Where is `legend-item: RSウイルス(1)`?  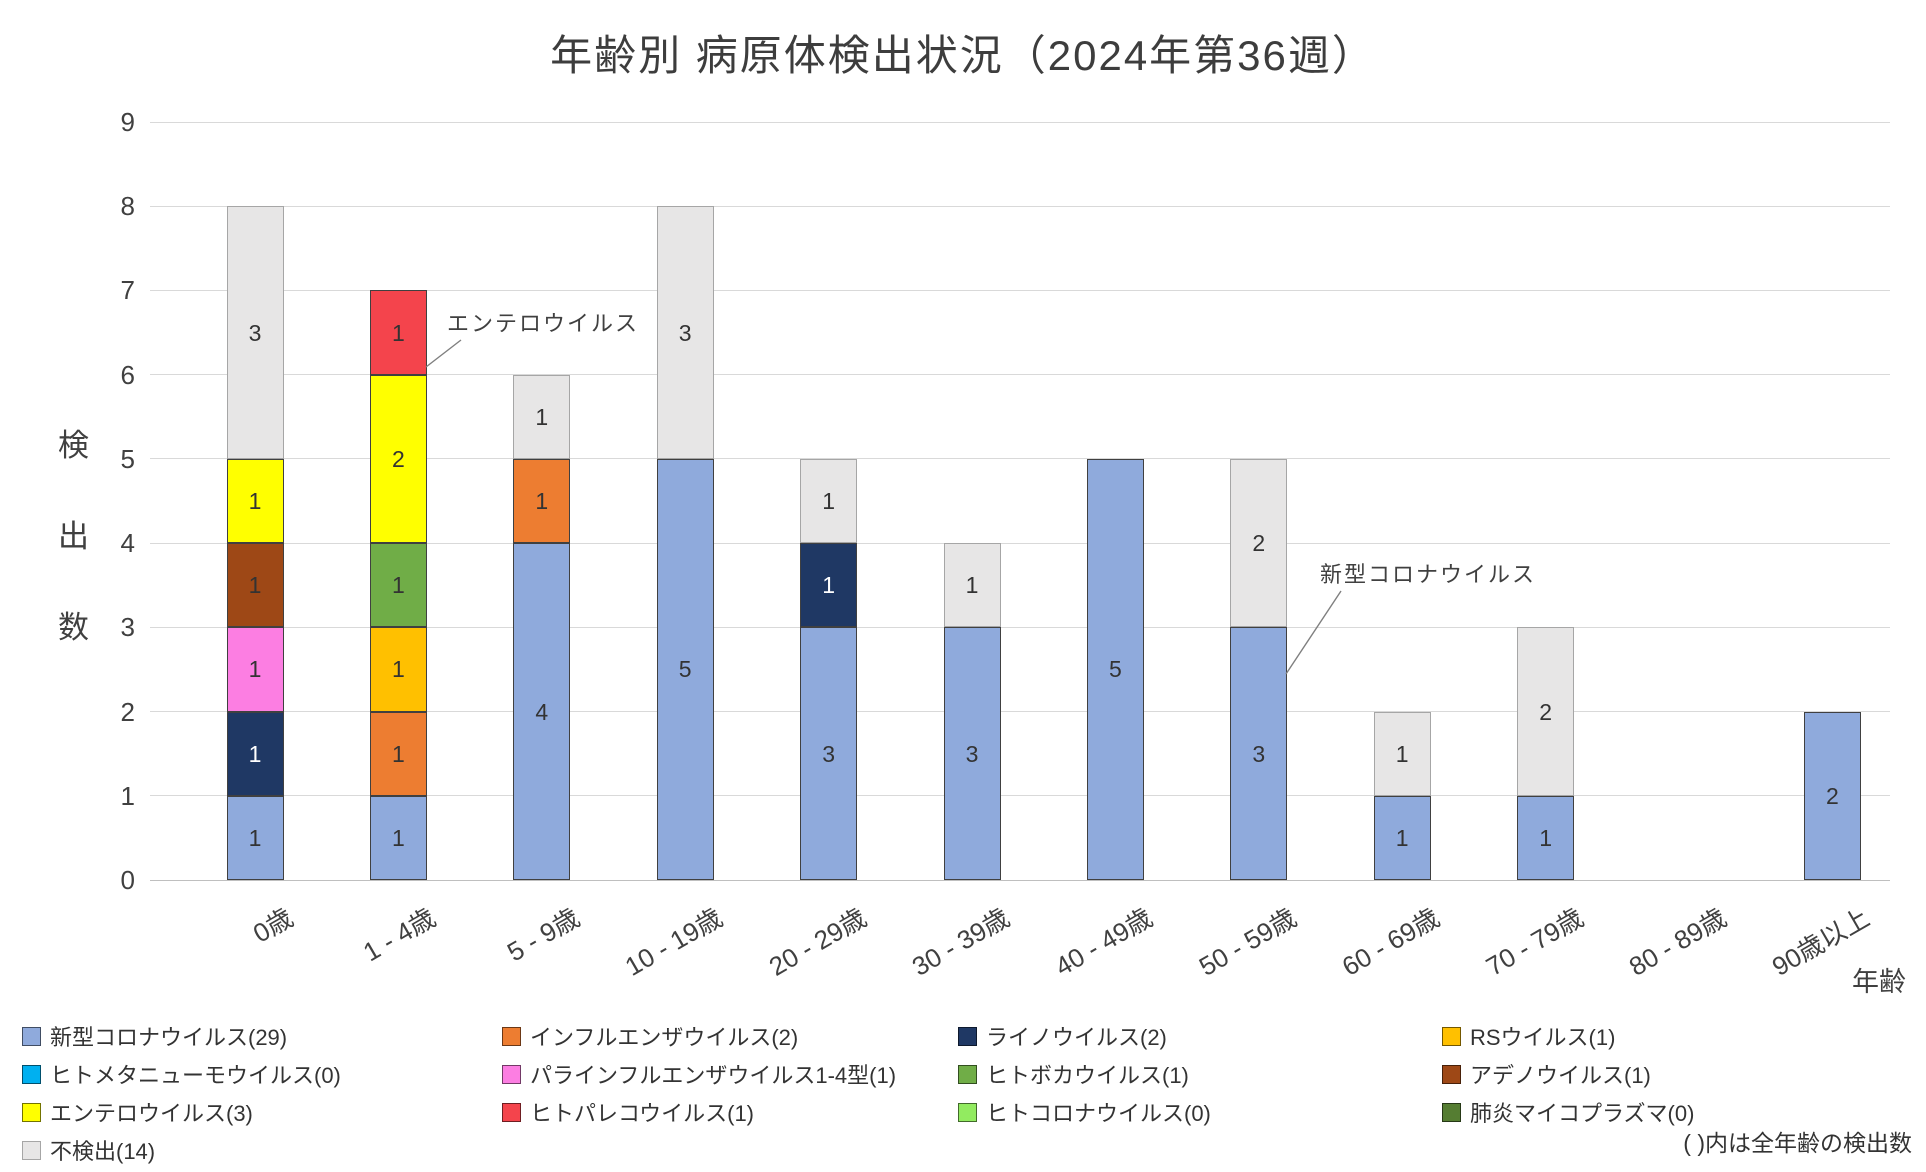
legend-item: RSウイルス(1) is located at coordinates (1529, 1036).